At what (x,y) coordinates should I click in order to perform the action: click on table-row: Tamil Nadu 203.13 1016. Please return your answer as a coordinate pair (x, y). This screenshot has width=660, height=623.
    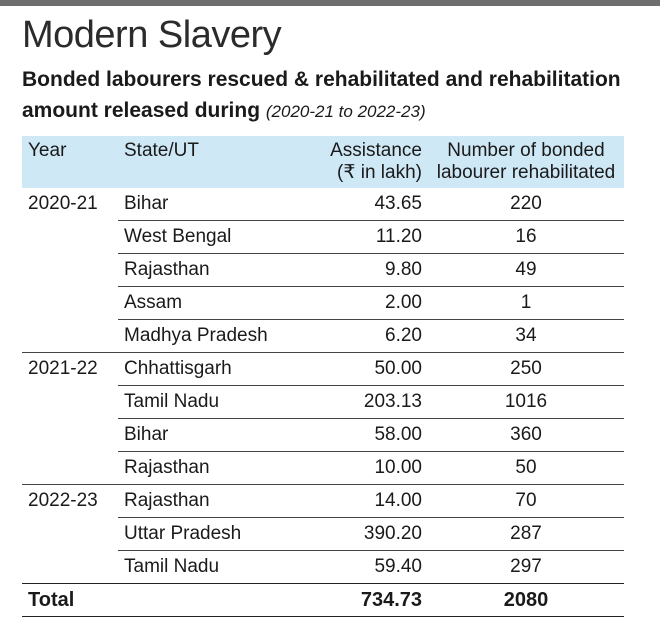
    Looking at the image, I should click on (323, 402).